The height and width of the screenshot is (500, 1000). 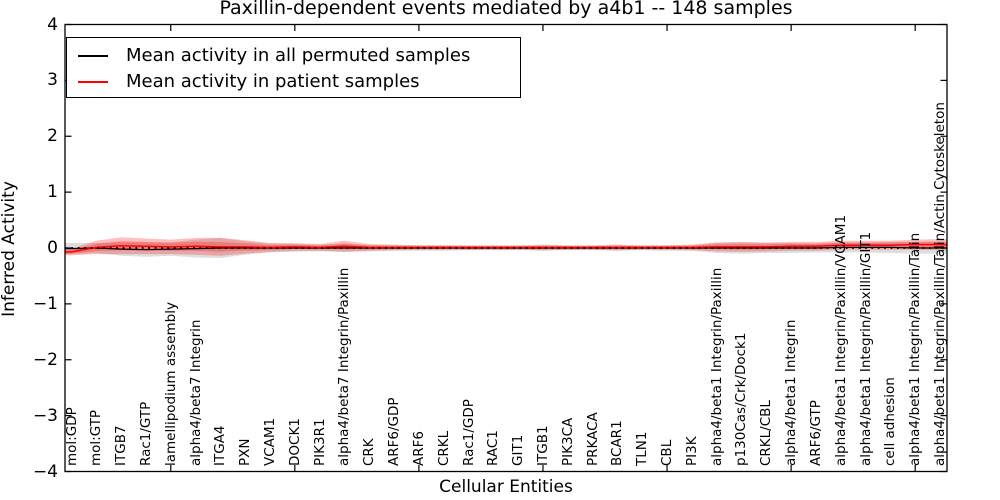 I want to click on x-axis-label: Cellular Entities, so click(x=506, y=487).